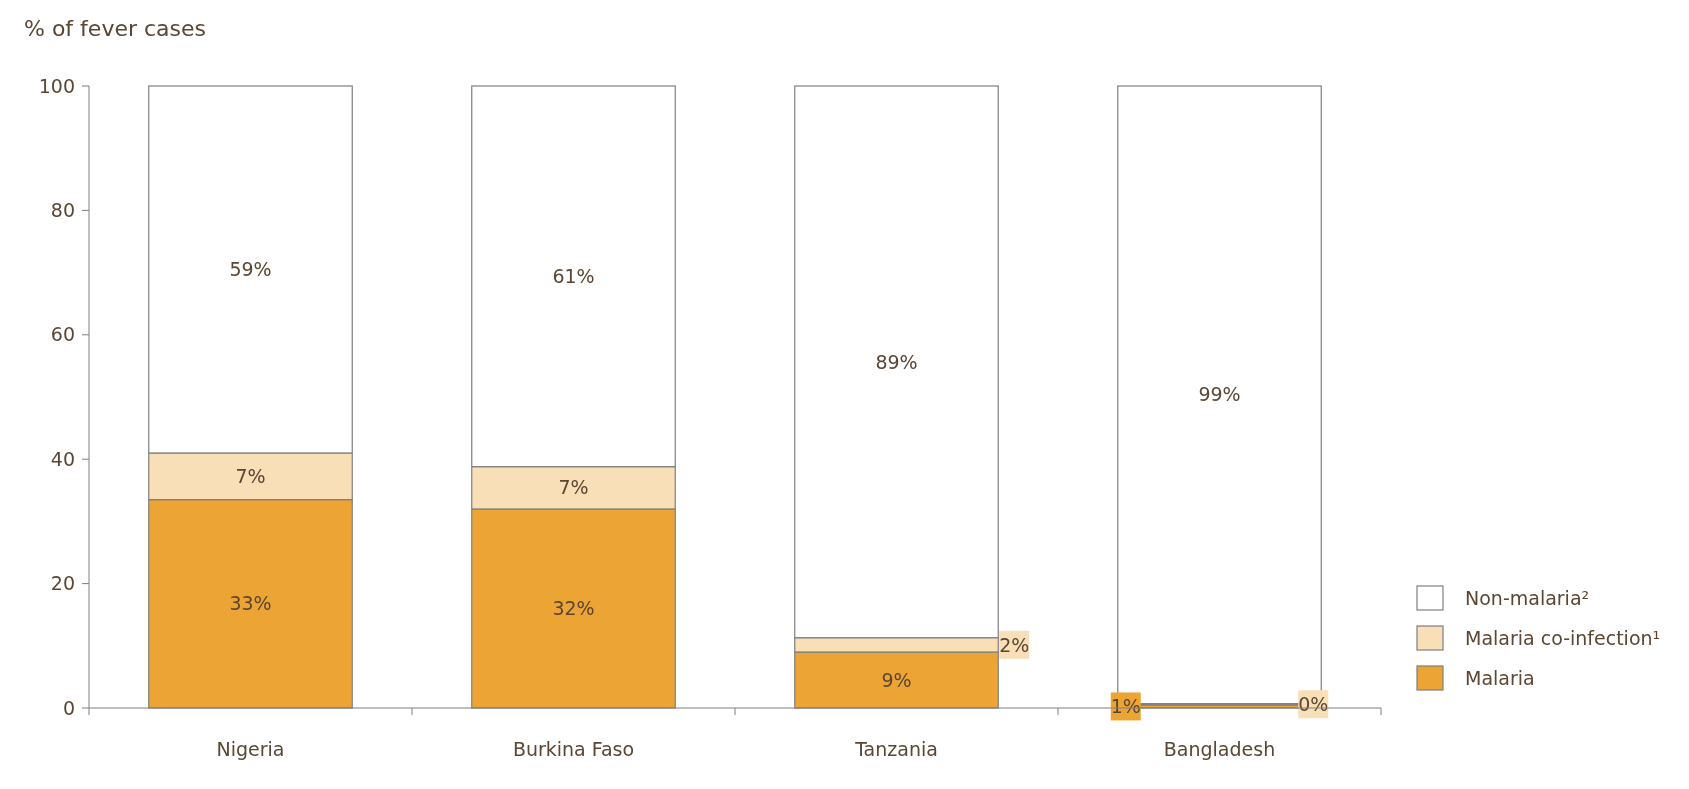 Image resolution: width=1689 pixels, height=789 pixels. What do you see at coordinates (1125, 706) in the screenshot?
I see `data-label: 1%` at bounding box center [1125, 706].